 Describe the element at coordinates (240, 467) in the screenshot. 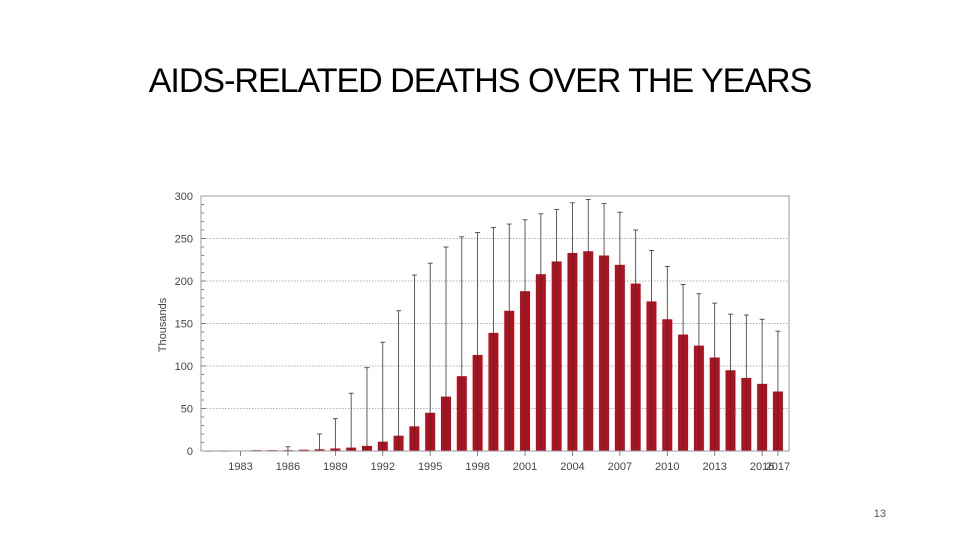

I see `x-tick-label: 1983` at that location.